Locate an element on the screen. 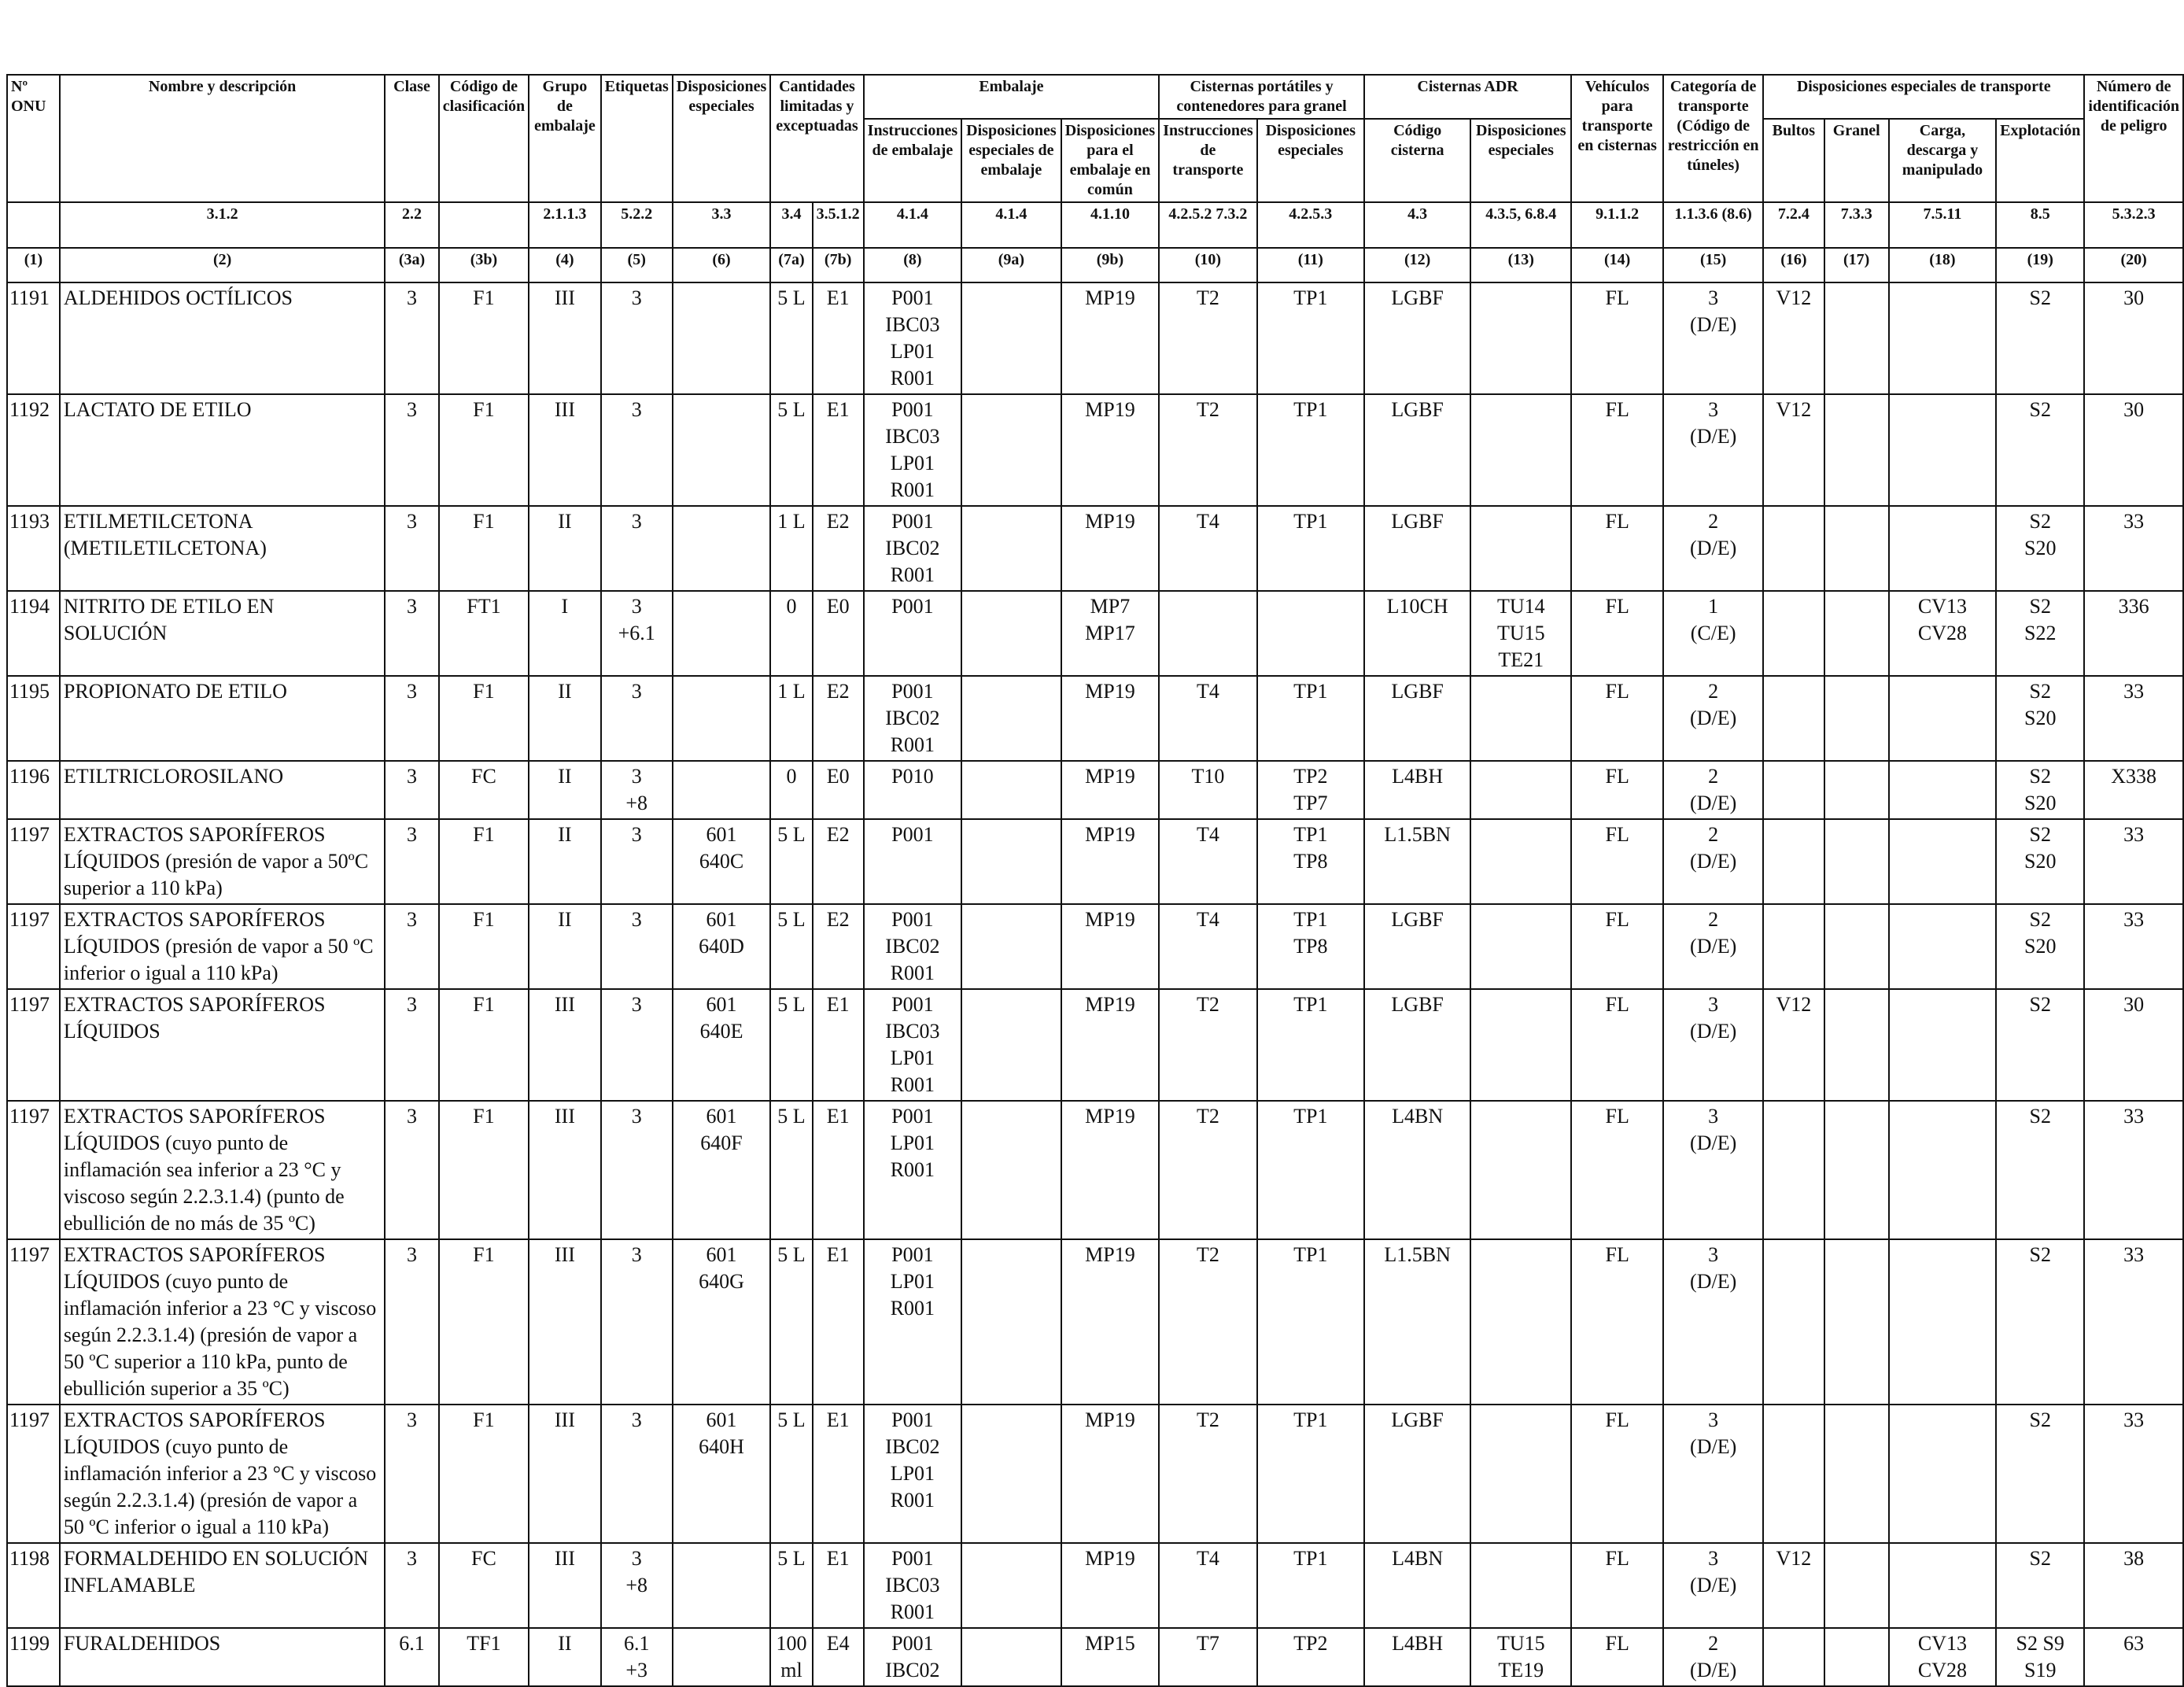 This screenshot has width=2184, height=1687. header-cp-disp: Disposiciones especiales is located at coordinates (1310, 160).